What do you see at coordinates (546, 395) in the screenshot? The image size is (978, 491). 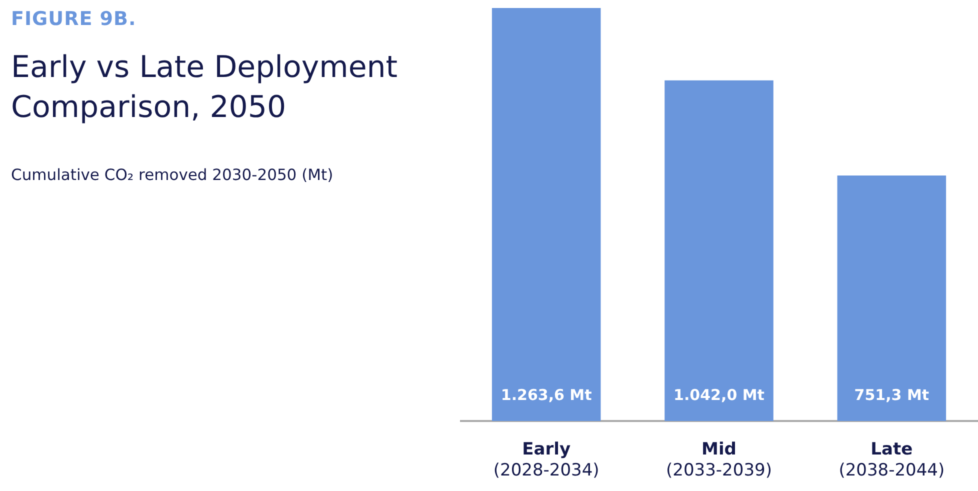 I see `data-label: 1.263,6 Mt` at bounding box center [546, 395].